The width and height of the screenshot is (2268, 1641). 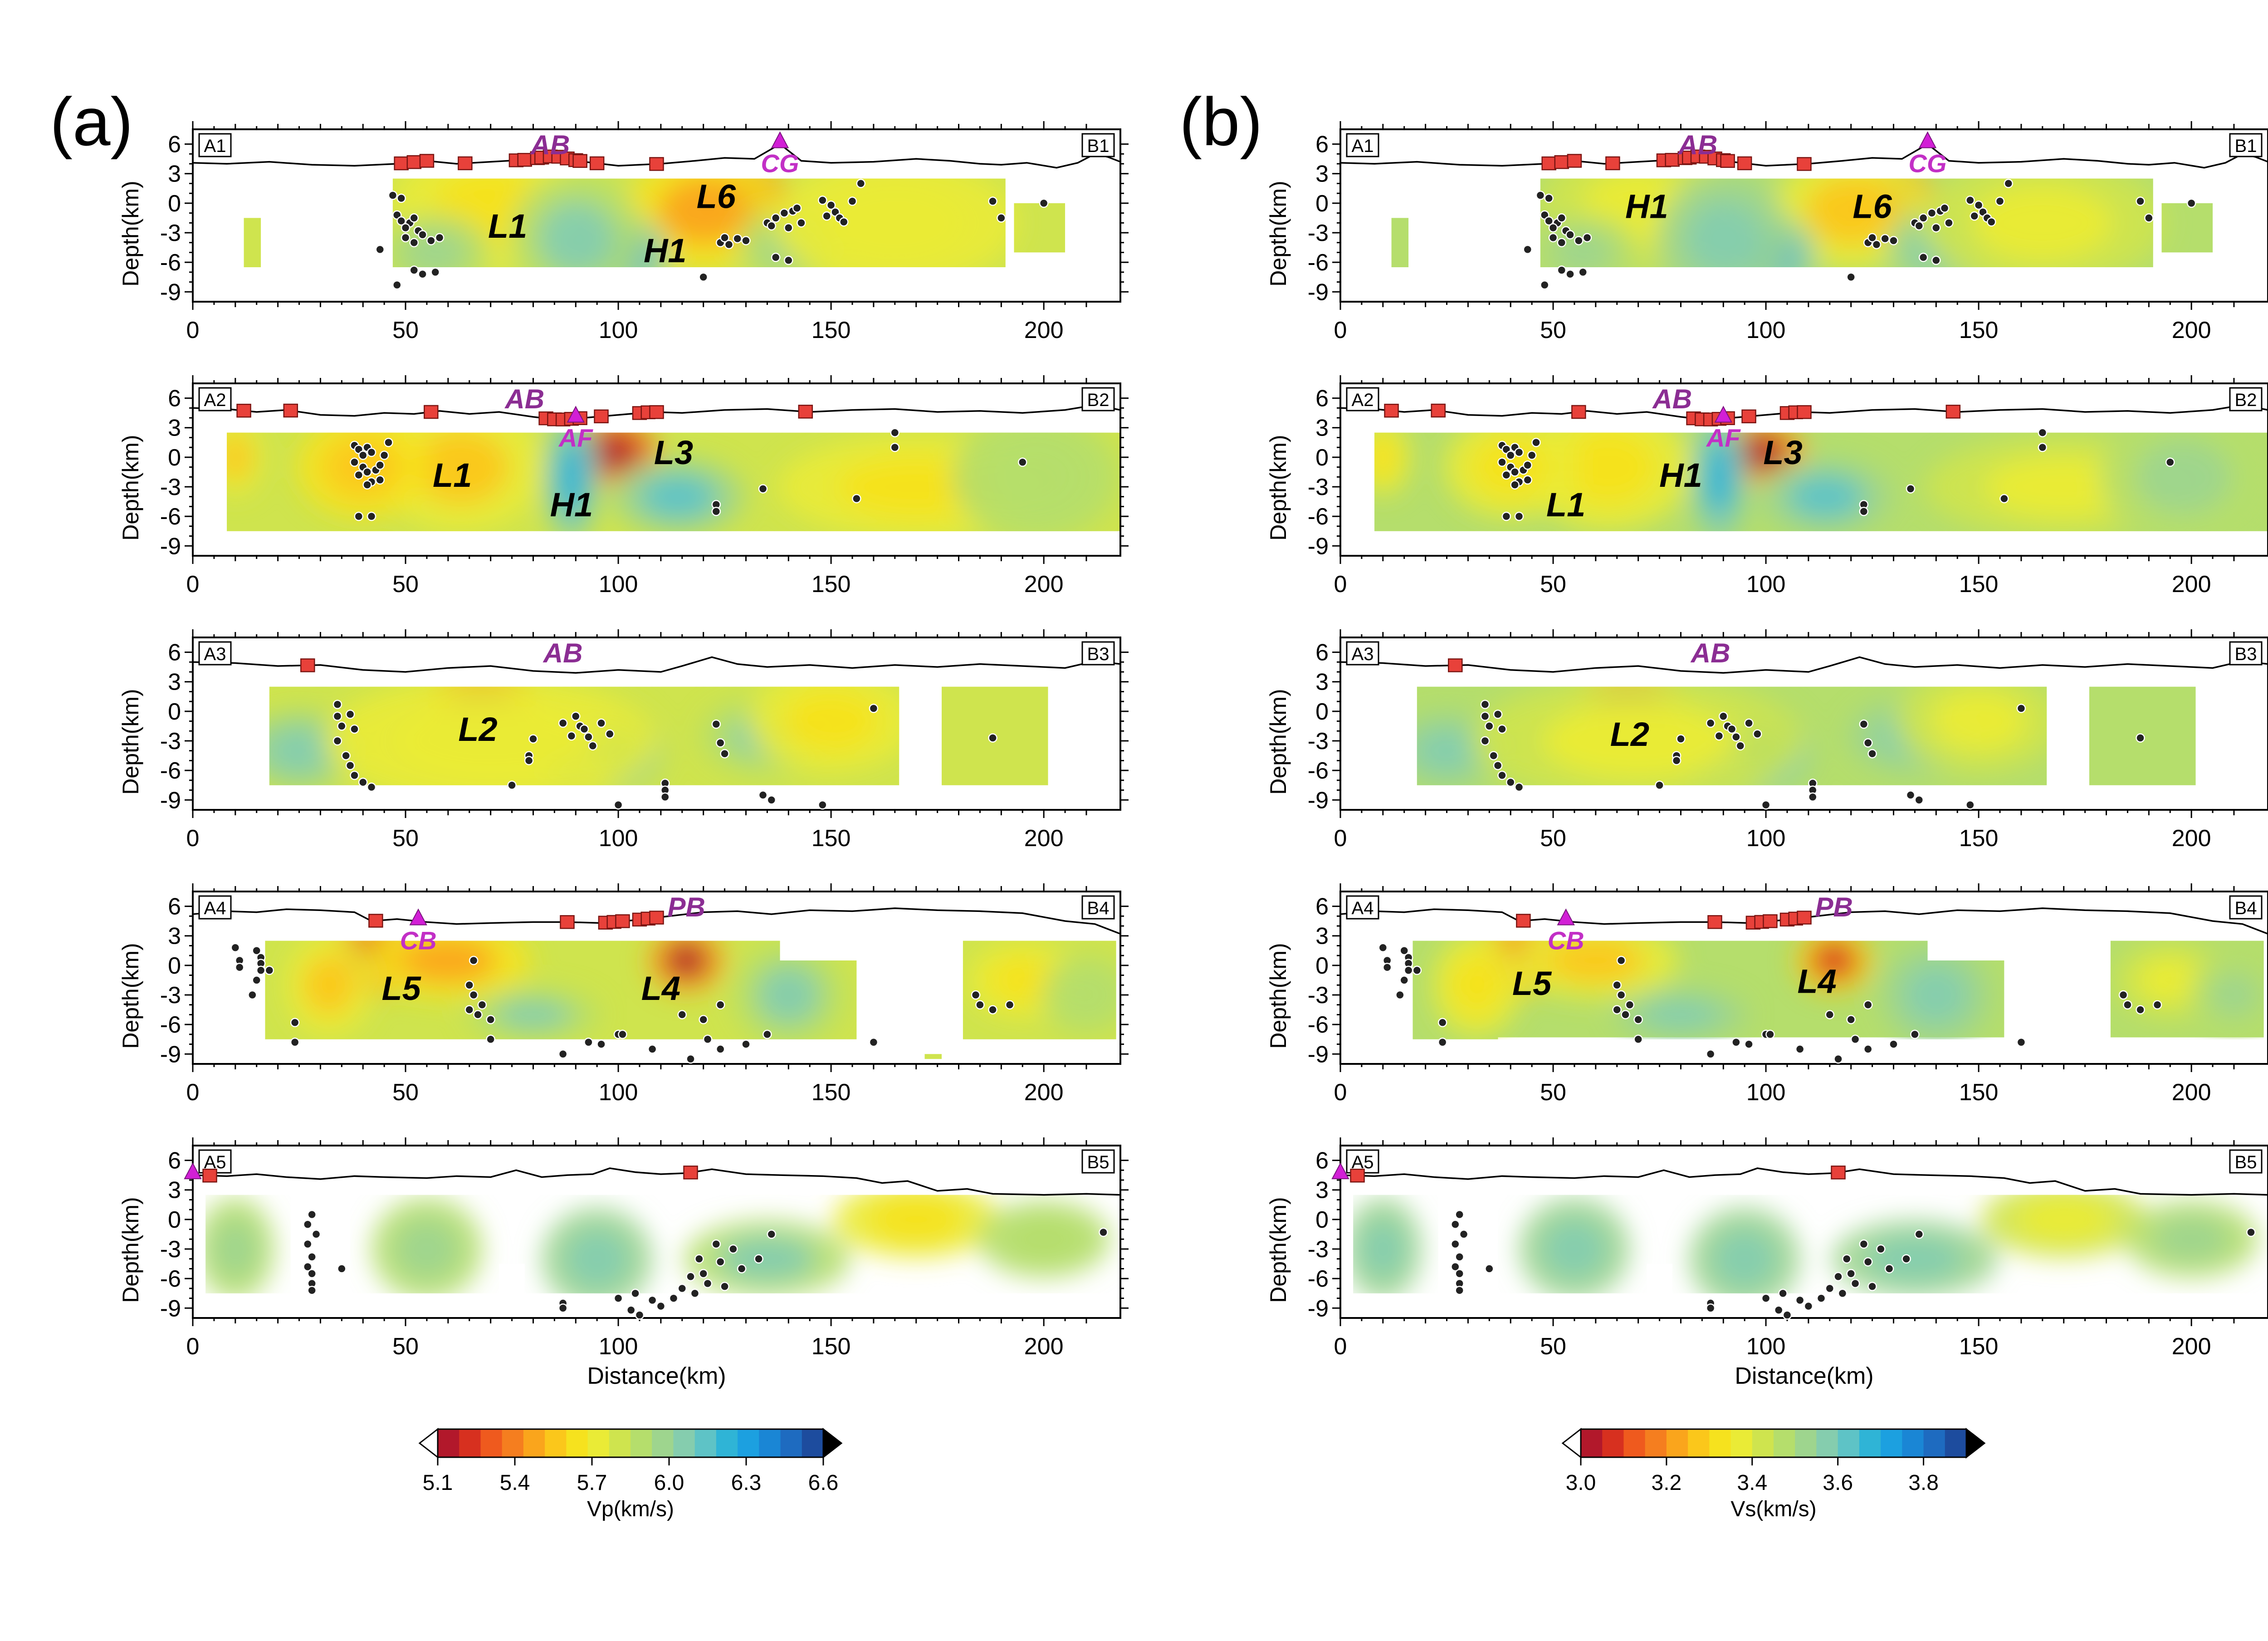 I want to click on profile-start-label: A3, so click(x=215, y=653).